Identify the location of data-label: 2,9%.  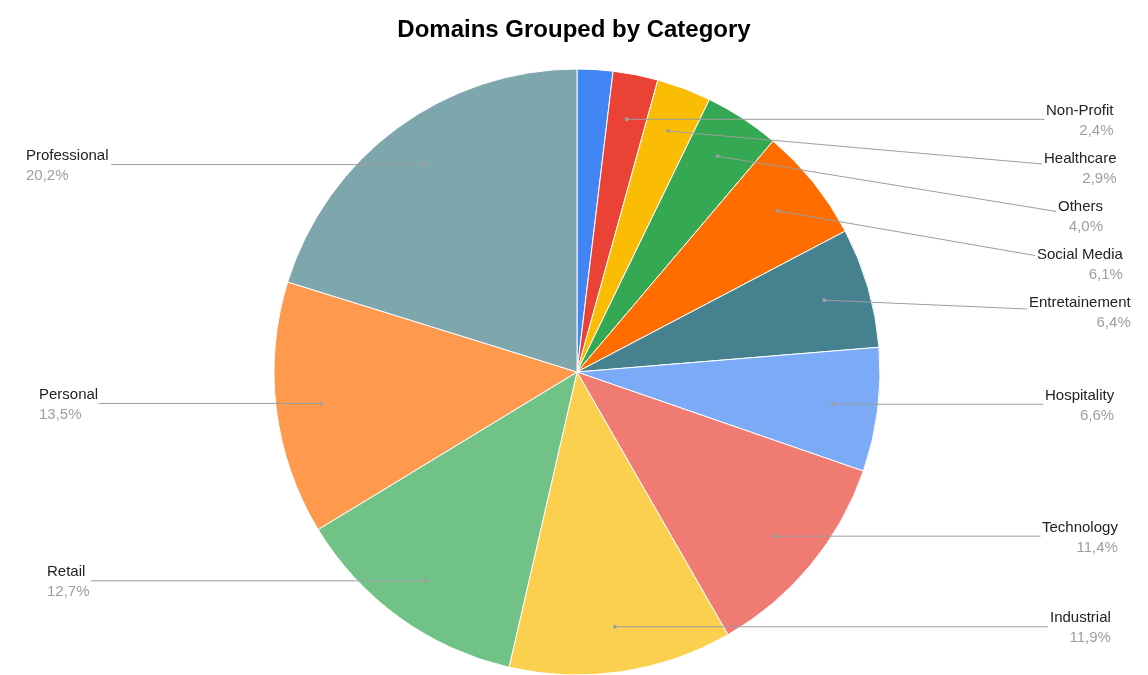
(1099, 177).